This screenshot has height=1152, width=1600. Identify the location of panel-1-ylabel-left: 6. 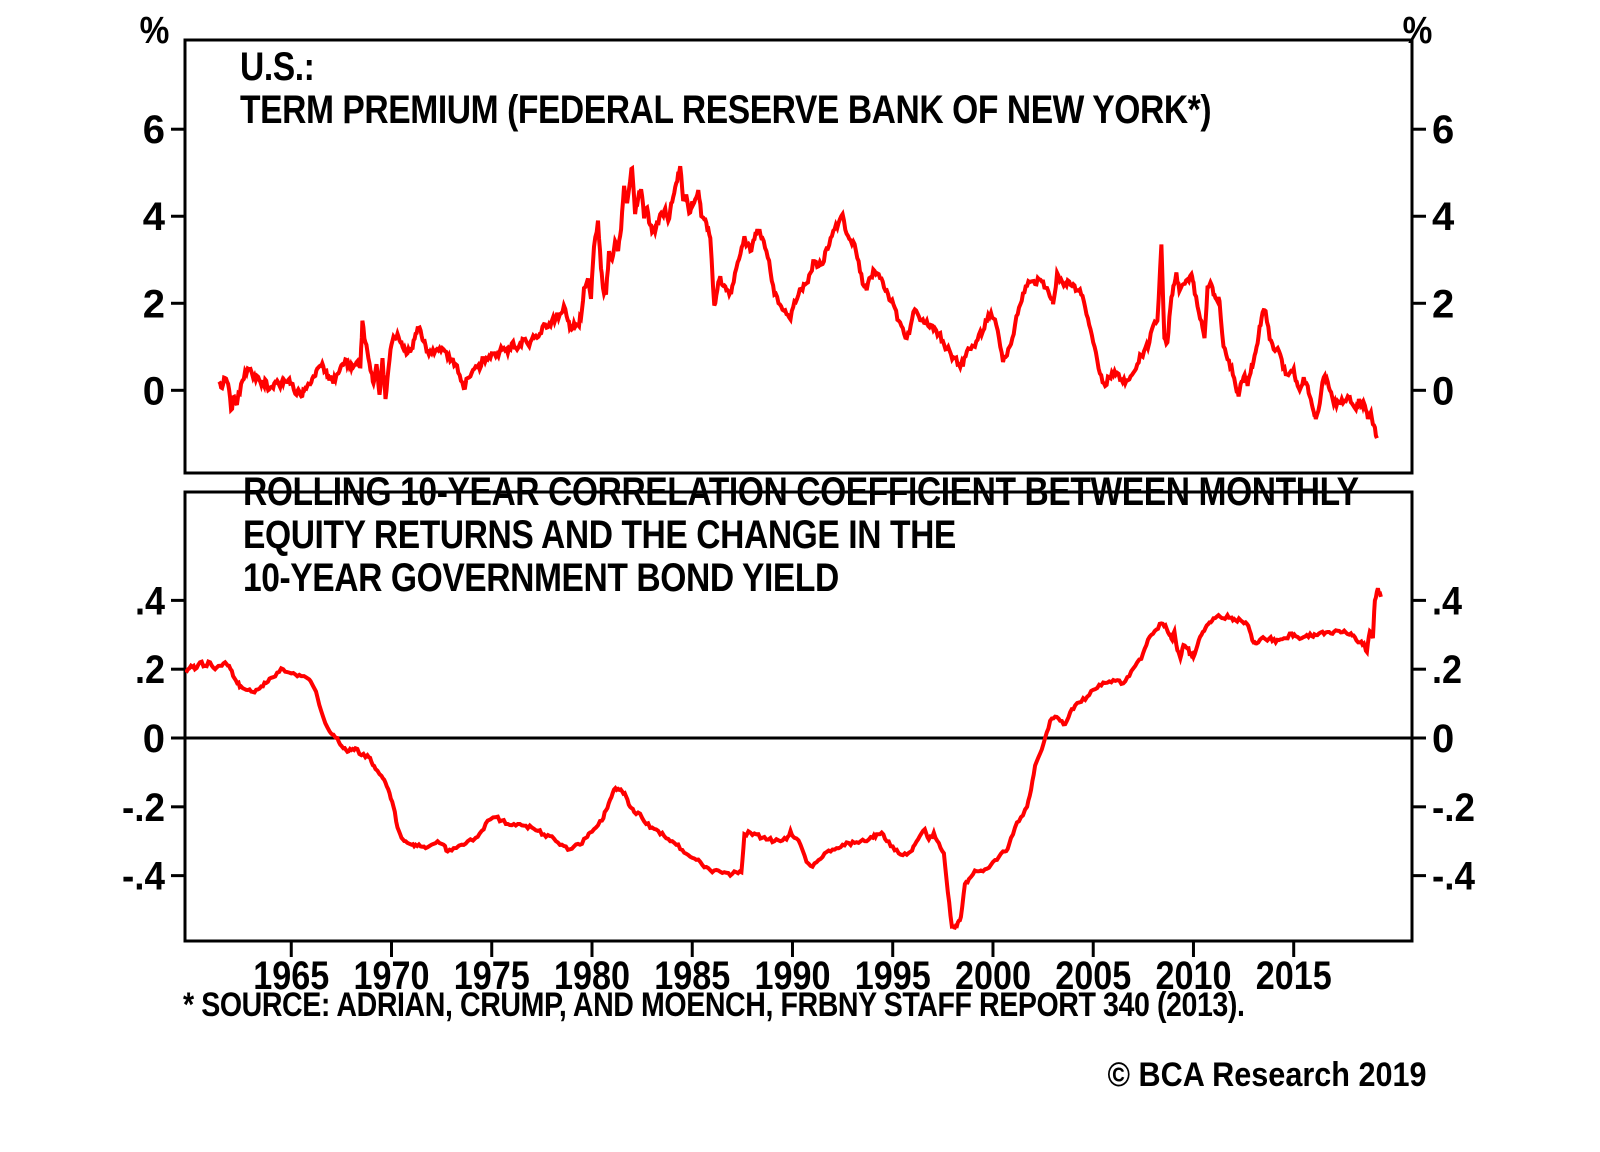
(154, 130).